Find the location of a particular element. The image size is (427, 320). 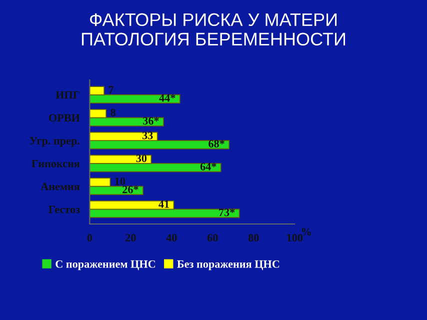

data-label: 26* is located at coordinates (130, 190).